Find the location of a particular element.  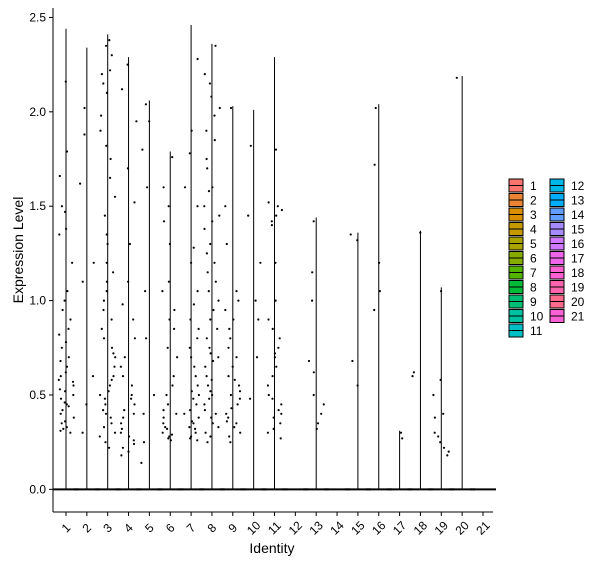

x-tick-label: 13 is located at coordinates (317, 528).